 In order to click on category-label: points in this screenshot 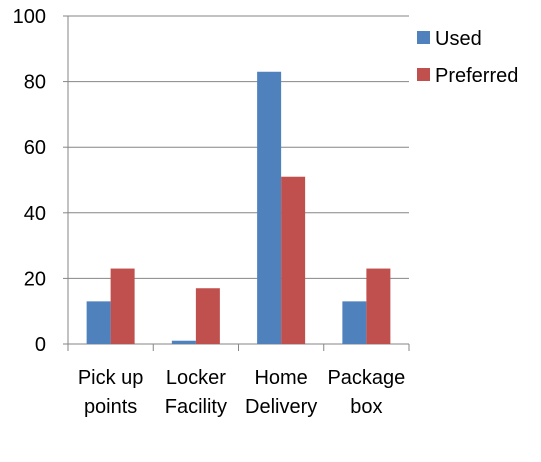, I will do `click(110, 407)`.